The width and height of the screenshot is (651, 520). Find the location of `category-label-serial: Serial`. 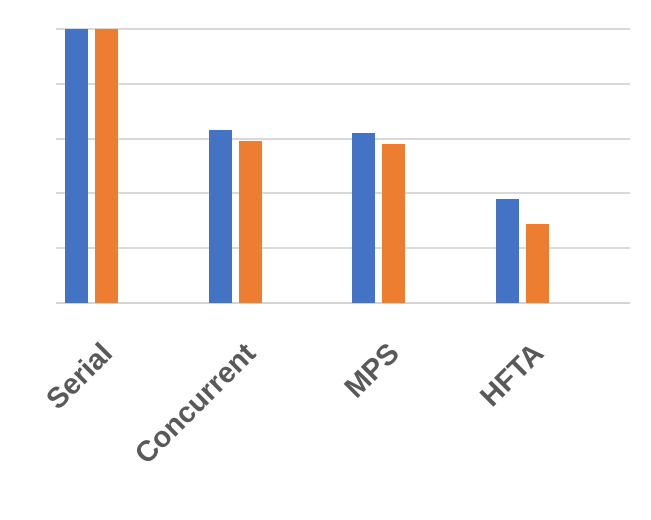

category-label-serial: Serial is located at coordinates (79, 376).